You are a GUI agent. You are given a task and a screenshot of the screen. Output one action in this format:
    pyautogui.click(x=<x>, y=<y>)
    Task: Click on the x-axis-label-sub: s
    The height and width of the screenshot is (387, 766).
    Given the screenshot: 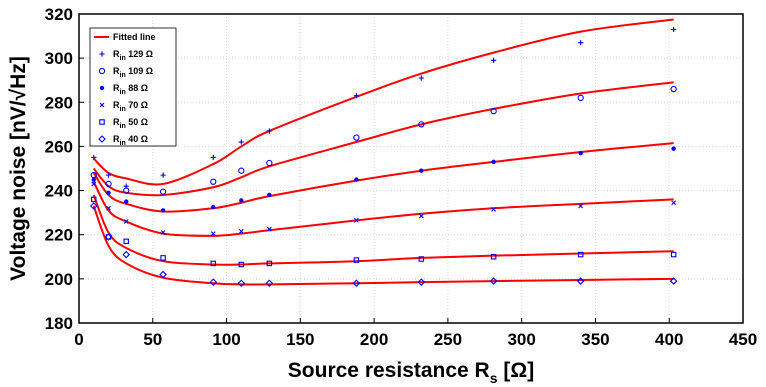 What is the action you would take?
    pyautogui.click(x=494, y=378)
    